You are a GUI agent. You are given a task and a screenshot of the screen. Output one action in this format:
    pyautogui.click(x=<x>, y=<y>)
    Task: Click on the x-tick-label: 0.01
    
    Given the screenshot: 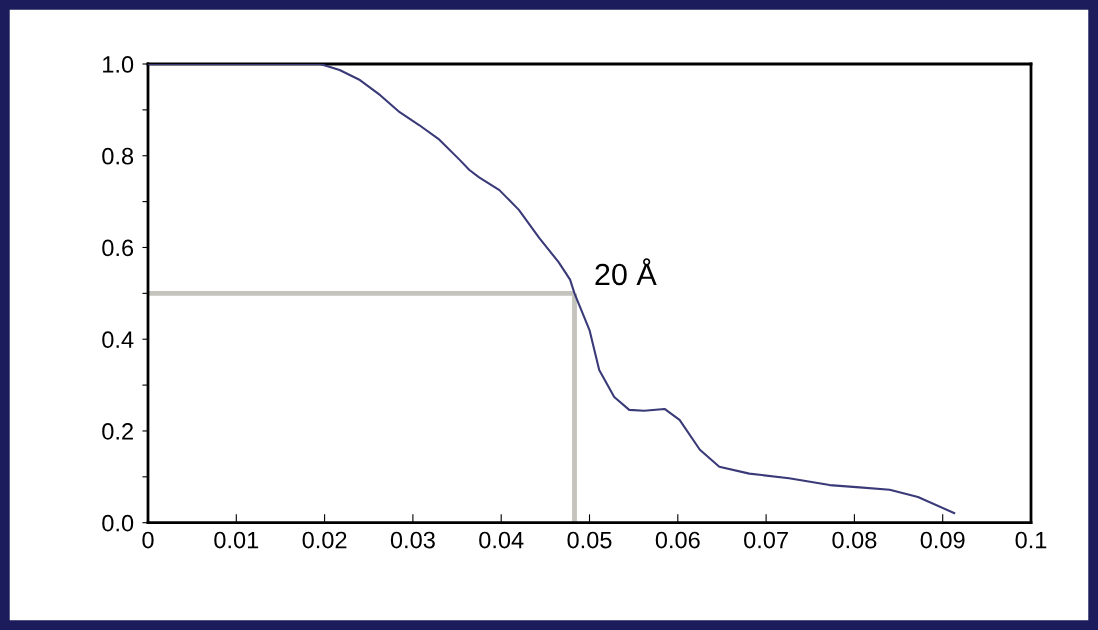 What is the action you would take?
    pyautogui.click(x=236, y=540)
    